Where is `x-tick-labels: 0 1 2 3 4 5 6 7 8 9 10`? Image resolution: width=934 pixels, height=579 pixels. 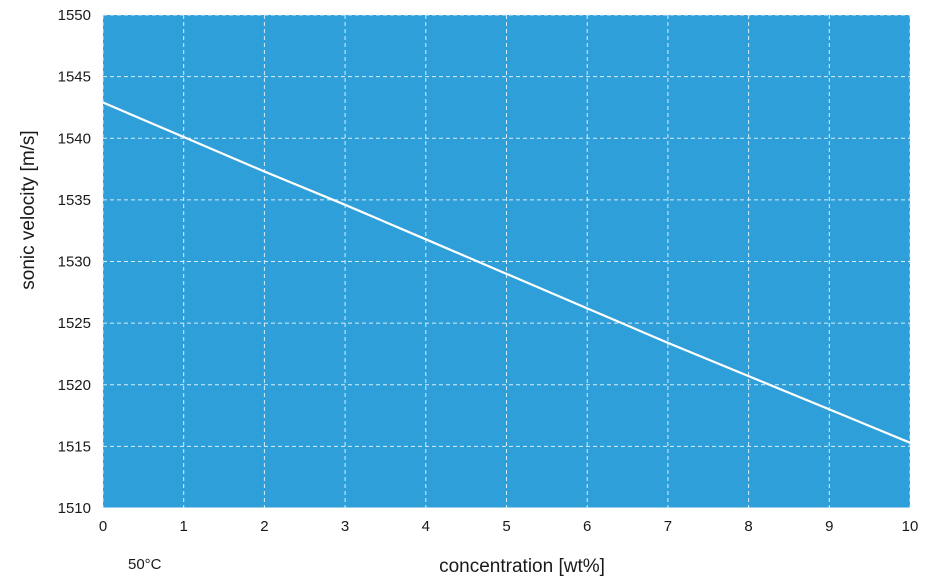
x-tick-labels: 0 1 2 3 4 5 6 7 8 9 10 is located at coordinates (509, 526).